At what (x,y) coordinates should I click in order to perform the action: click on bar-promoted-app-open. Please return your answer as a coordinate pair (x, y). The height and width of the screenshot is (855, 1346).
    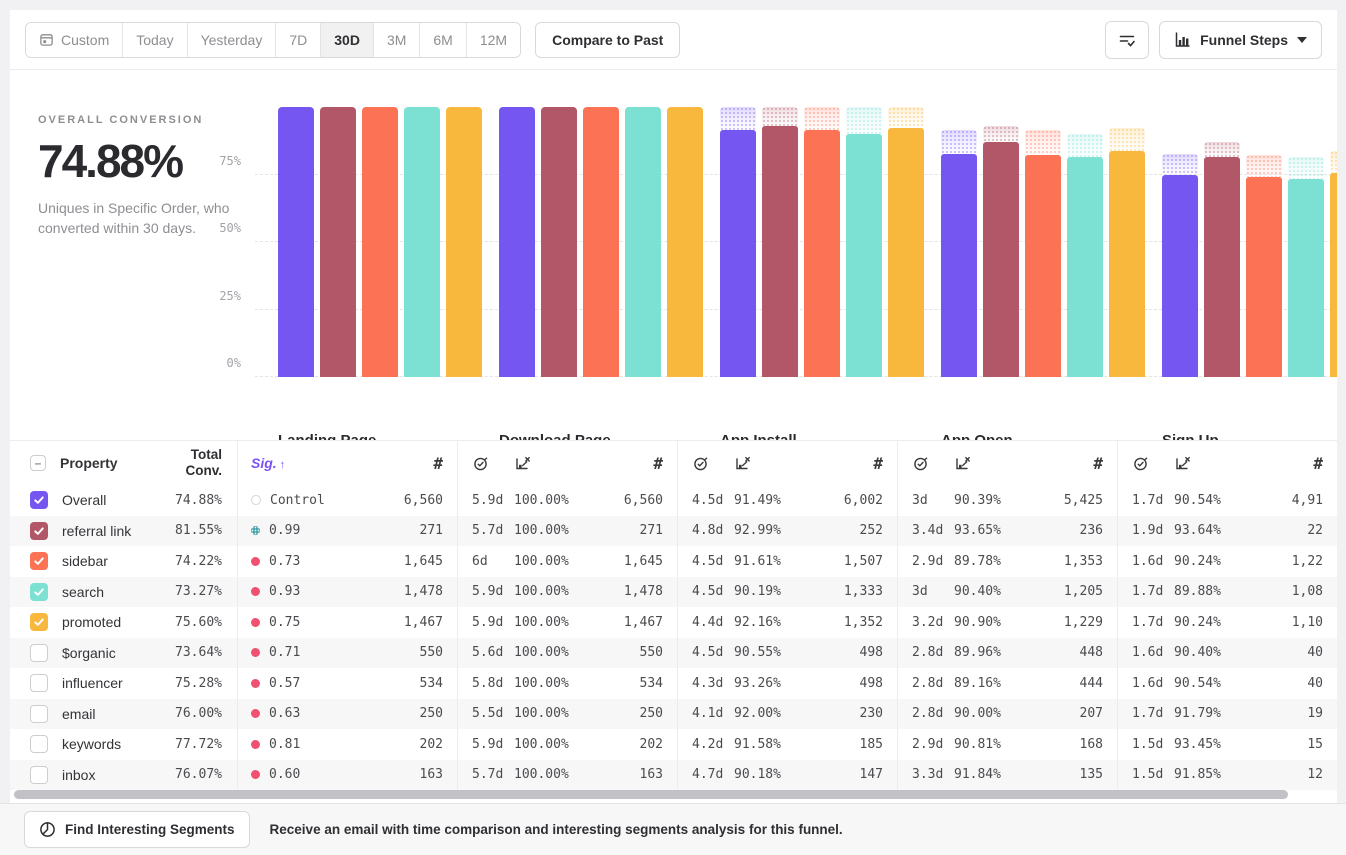
    Looking at the image, I should click on (1127, 242).